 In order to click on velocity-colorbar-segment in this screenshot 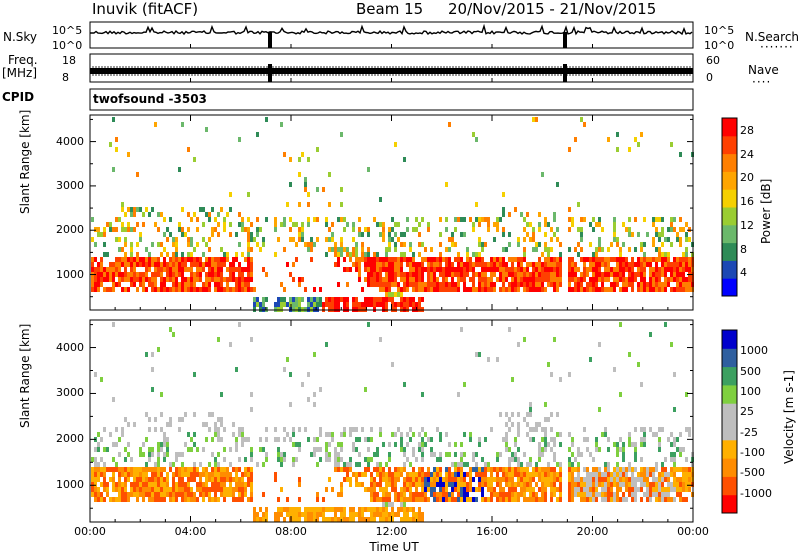, I will do `click(729, 394)`.